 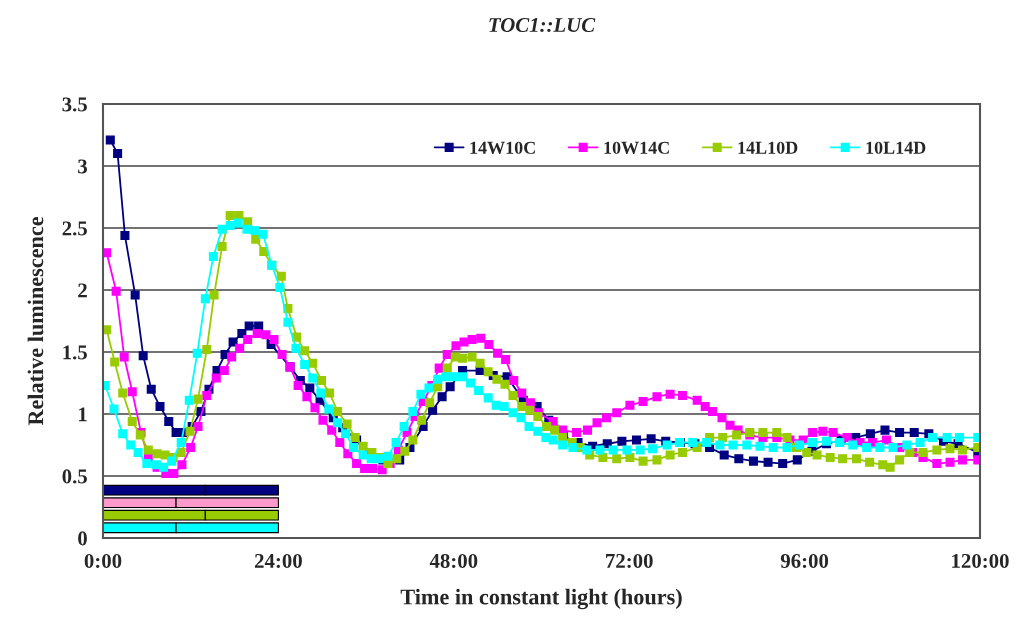 What do you see at coordinates (542, 25) in the screenshot?
I see `chart-title: TOC1::LUC` at bounding box center [542, 25].